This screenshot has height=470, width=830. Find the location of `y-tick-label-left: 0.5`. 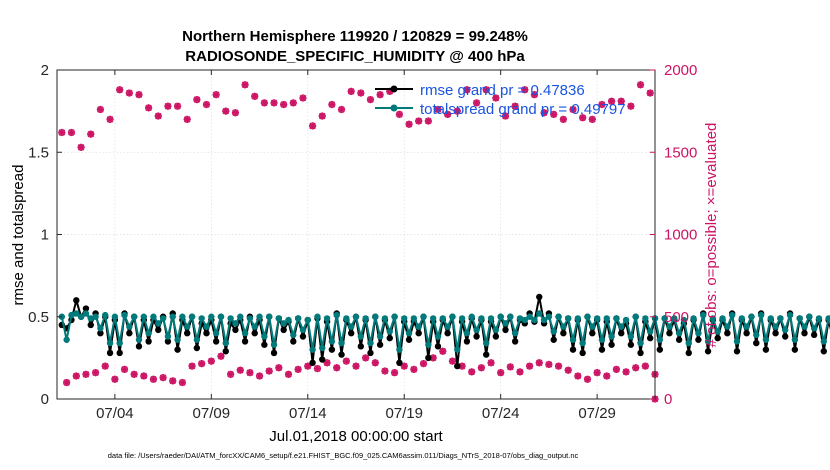

y-tick-label-left: 0.5 is located at coordinates (38, 317).